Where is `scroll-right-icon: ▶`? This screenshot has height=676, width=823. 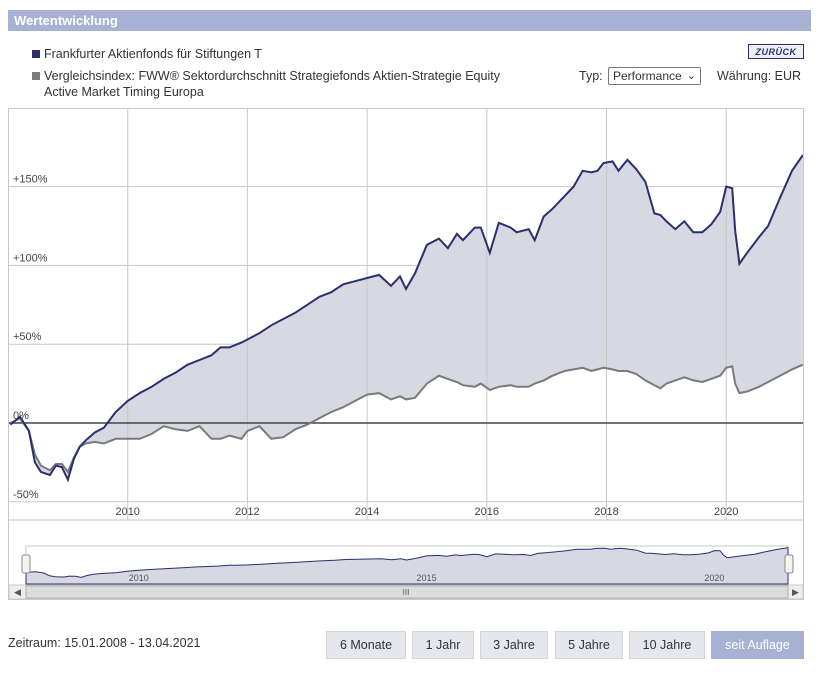 scroll-right-icon: ▶ is located at coordinates (795, 592).